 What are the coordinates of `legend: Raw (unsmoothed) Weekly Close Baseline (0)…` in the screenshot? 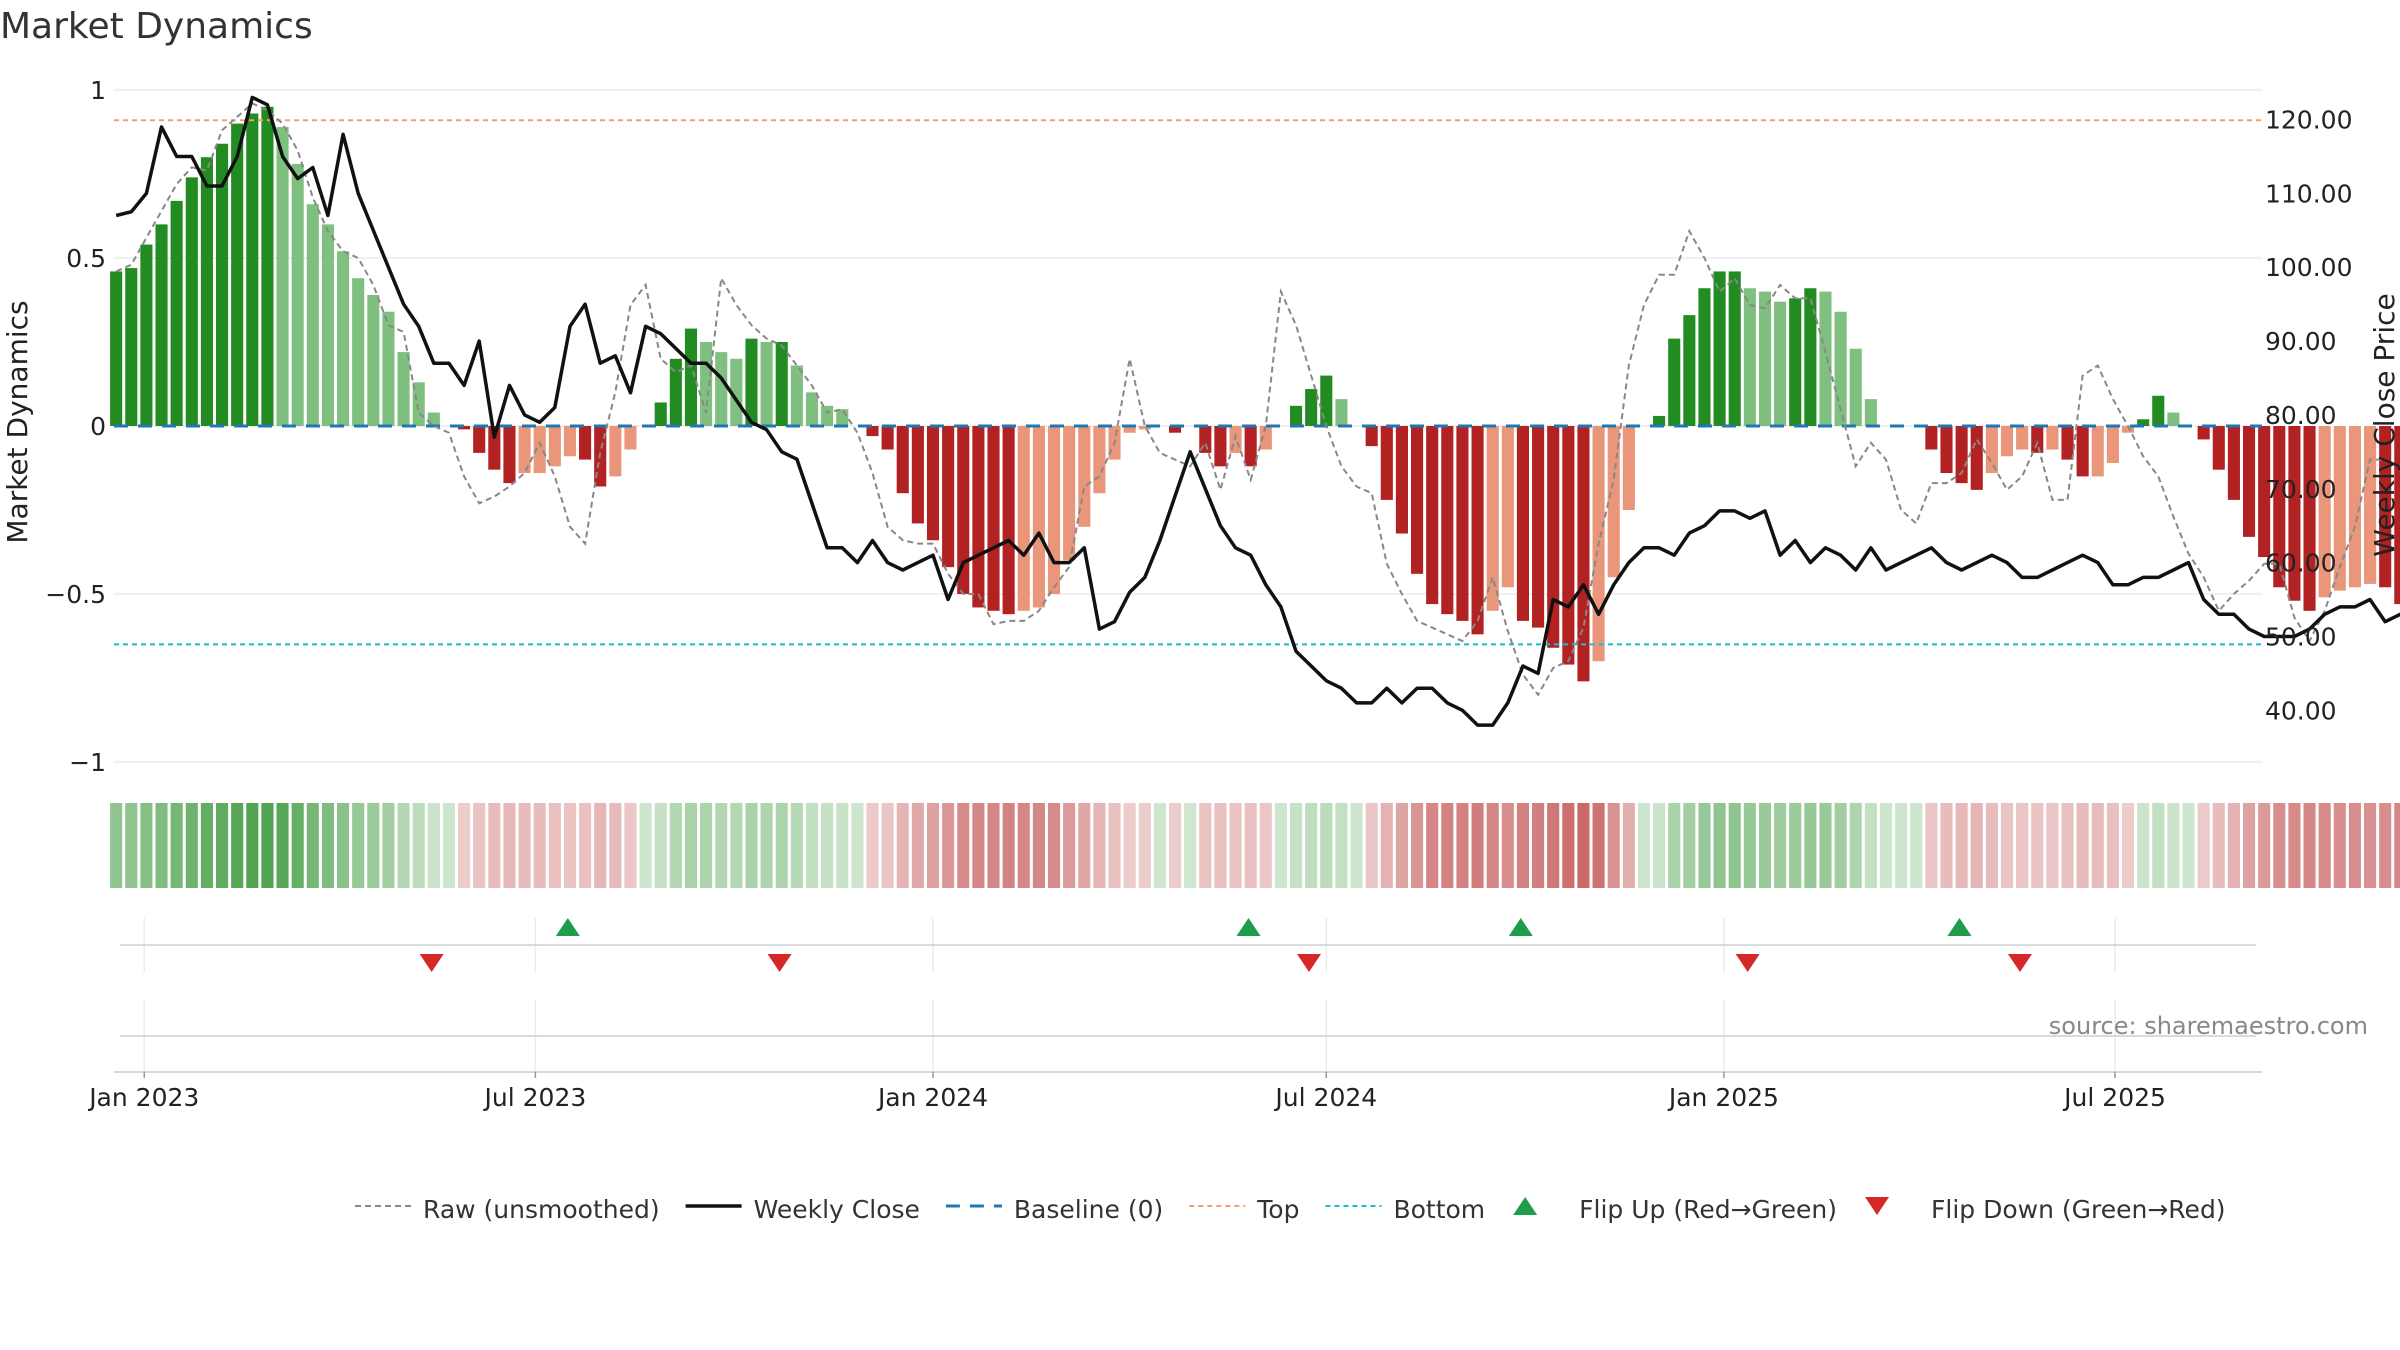 It's located at (1290, 1209).